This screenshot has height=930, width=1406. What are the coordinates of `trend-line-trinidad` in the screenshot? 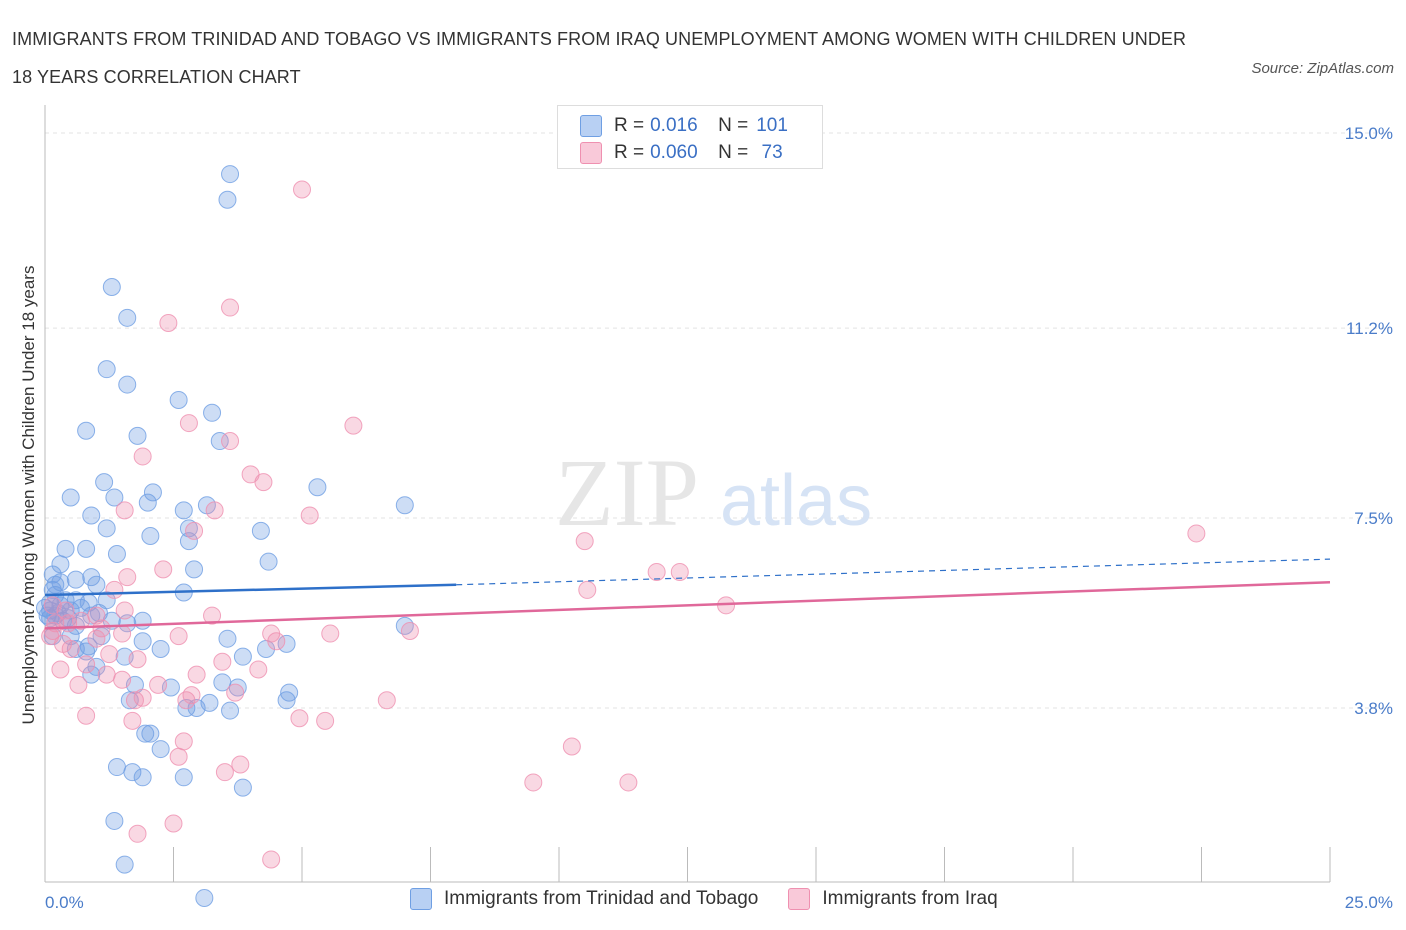 It's located at (250, 590).